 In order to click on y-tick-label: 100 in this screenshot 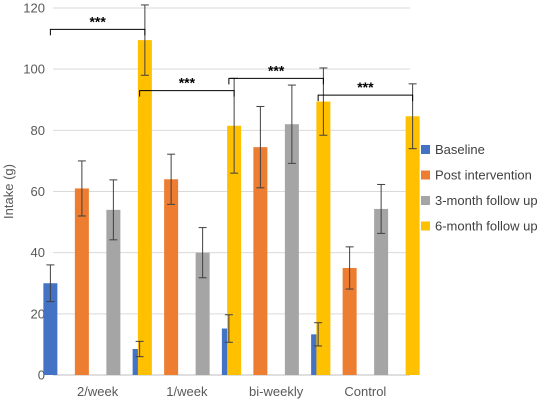, I will do `click(34, 69)`.